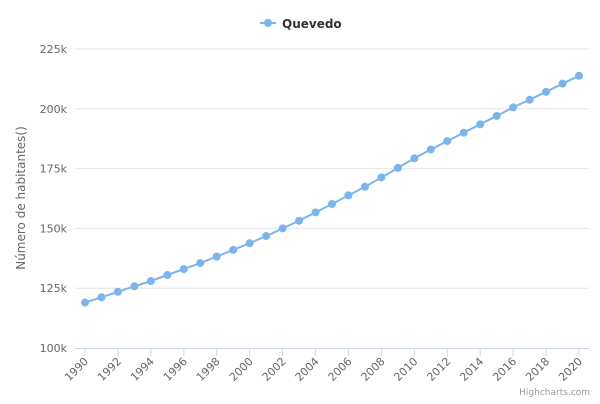  I want to click on x-tick-label: 2010, so click(405, 369).